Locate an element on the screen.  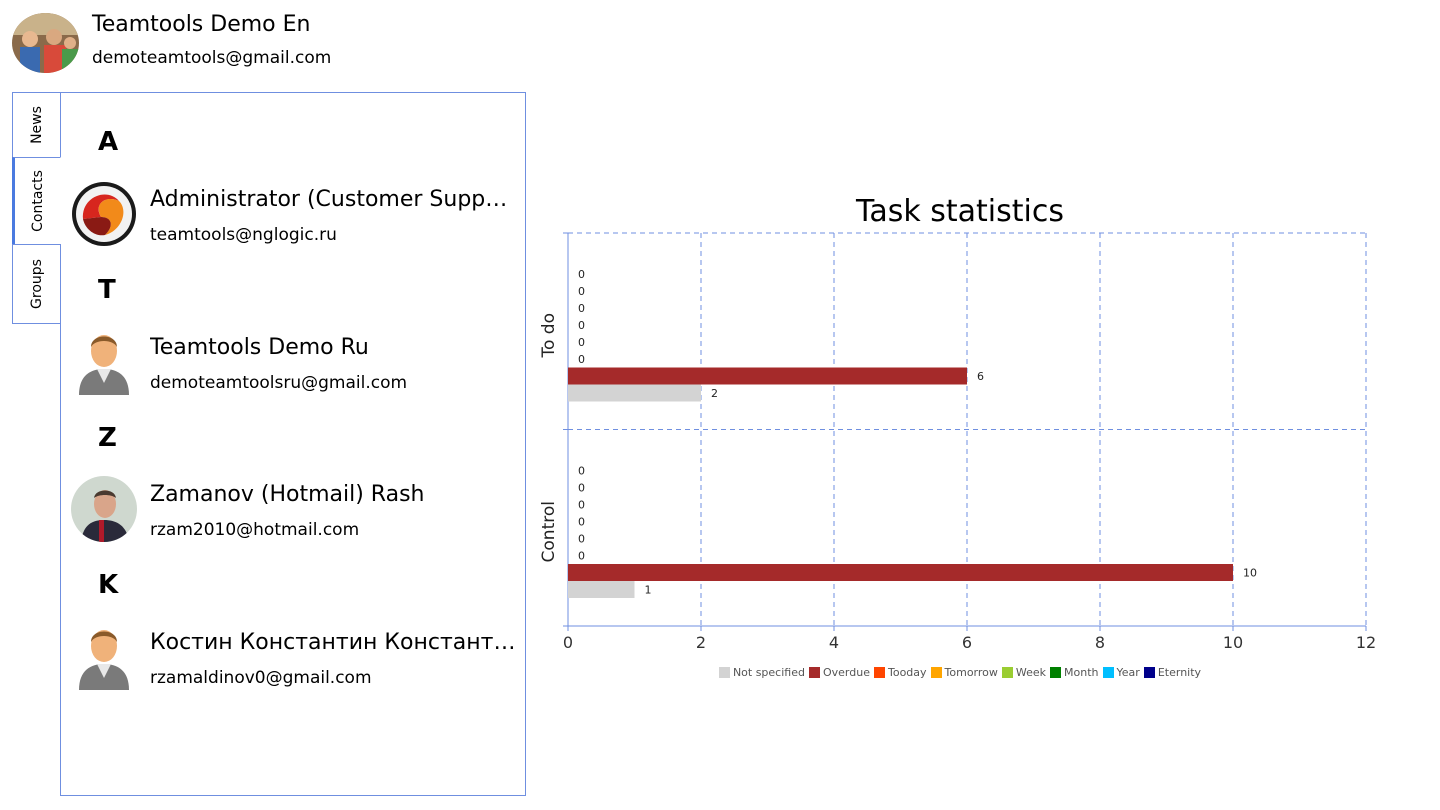
user-email: demoteamtools@gmail.com is located at coordinates (212, 58).